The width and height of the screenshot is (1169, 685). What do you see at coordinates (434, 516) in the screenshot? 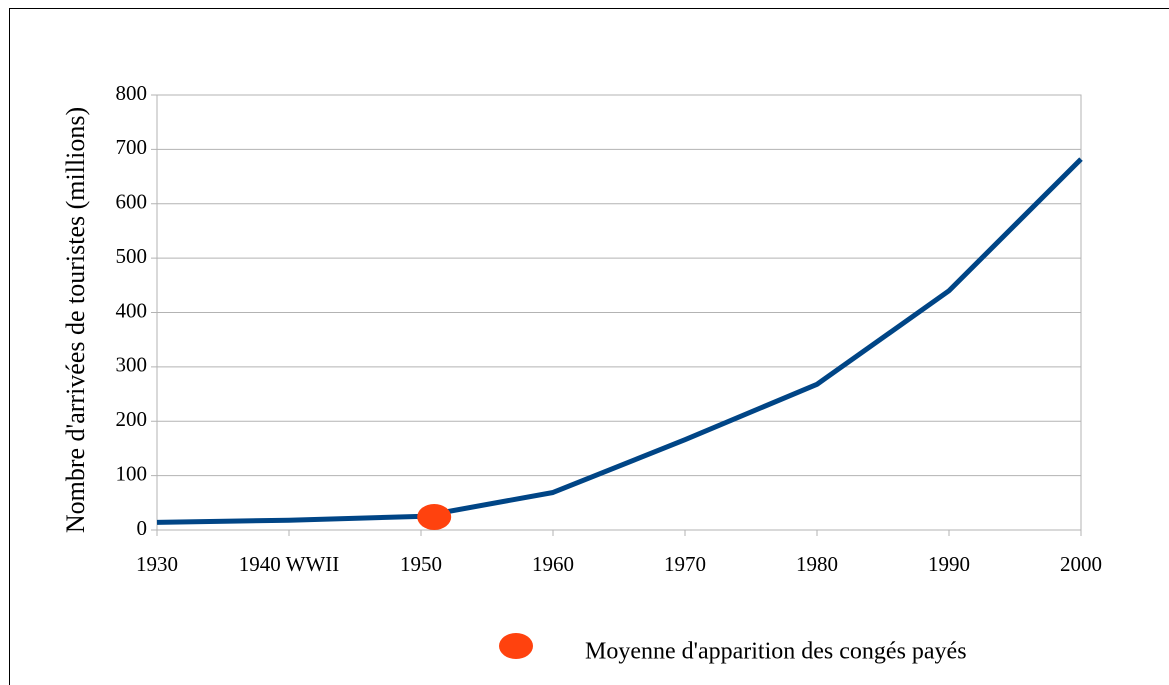
I see `point` at bounding box center [434, 516].